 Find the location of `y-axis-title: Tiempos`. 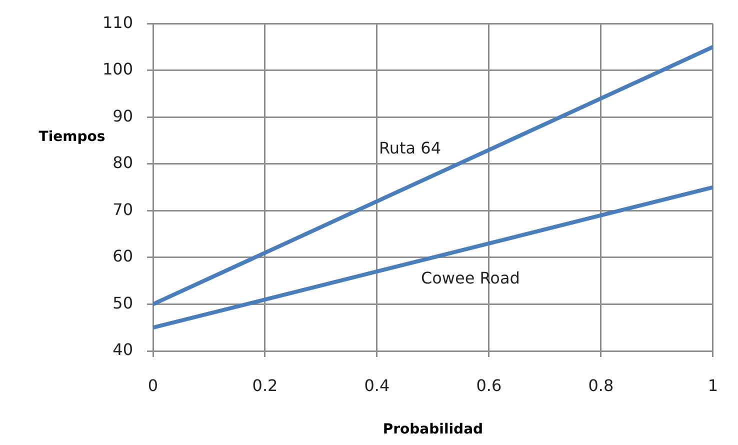

y-axis-title: Tiempos is located at coordinates (72, 137).